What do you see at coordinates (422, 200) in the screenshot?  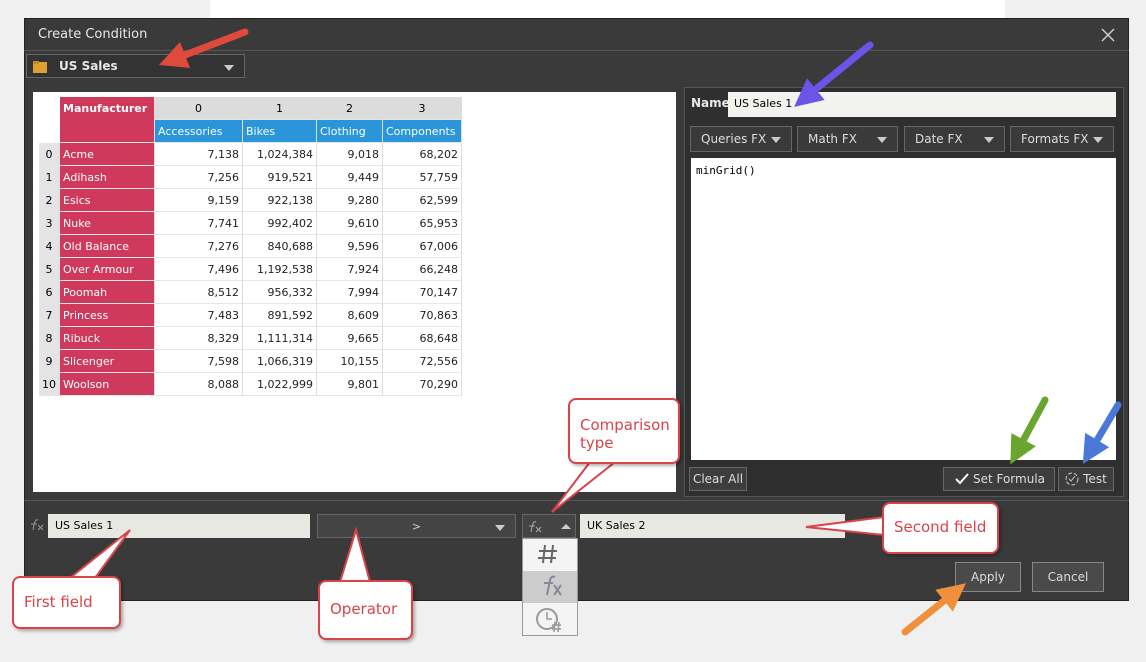 I see `data-cell: 62,599` at bounding box center [422, 200].